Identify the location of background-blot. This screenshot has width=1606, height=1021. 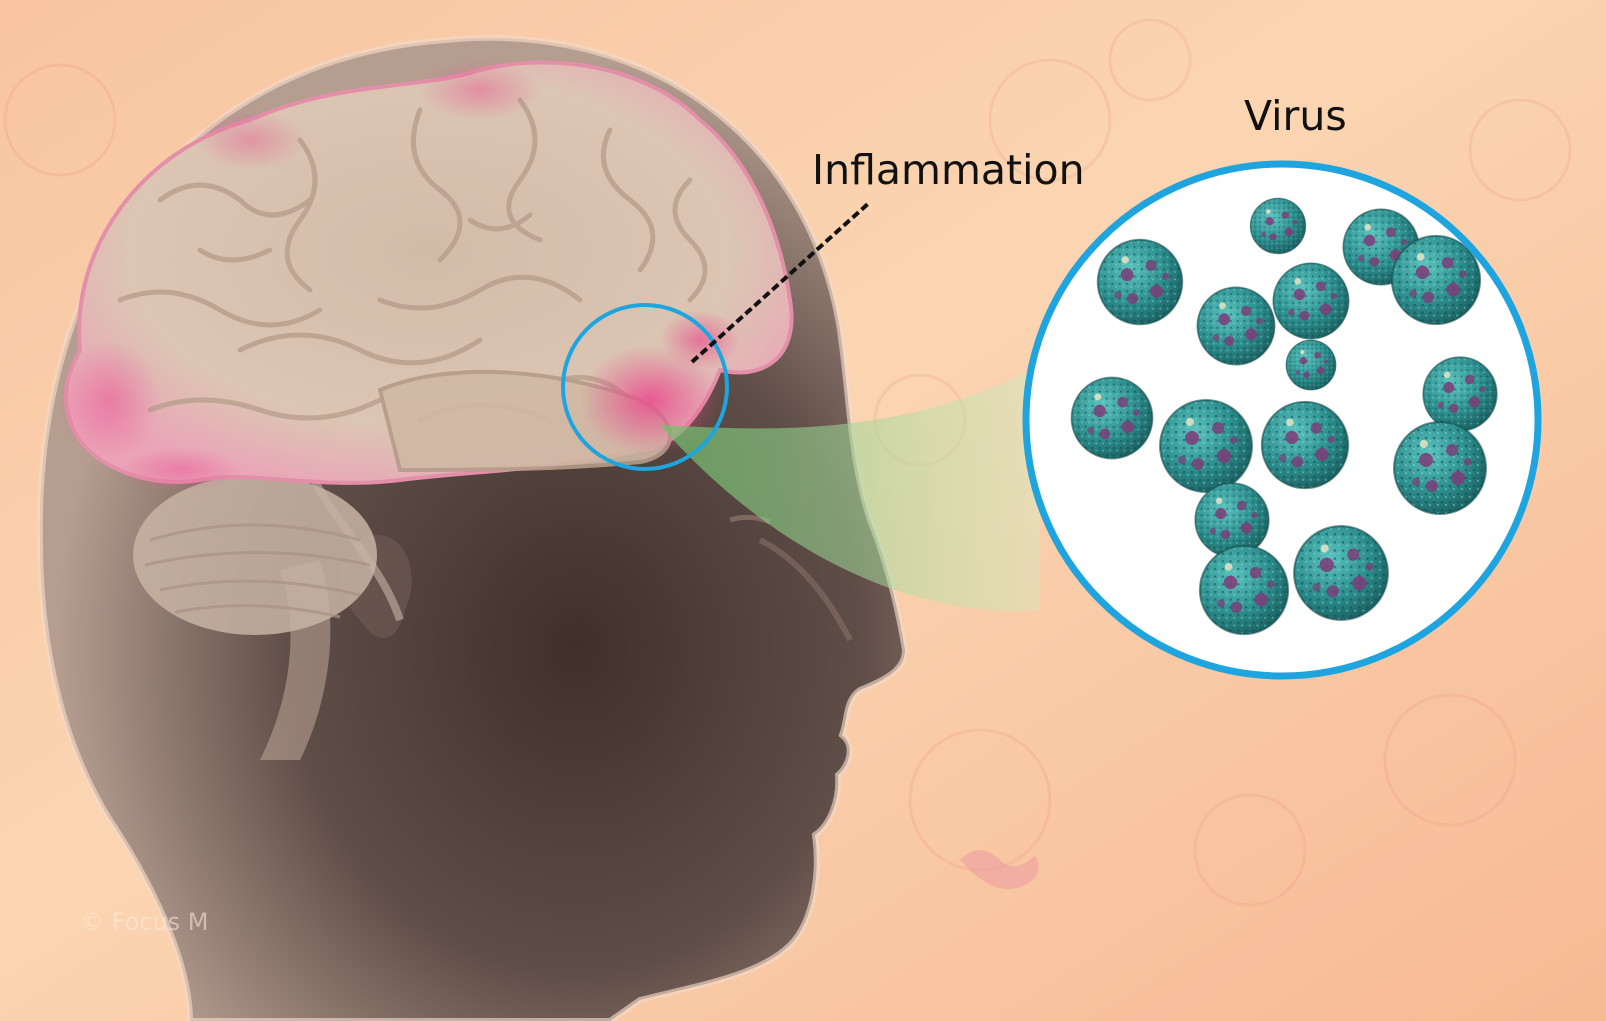
(999, 870).